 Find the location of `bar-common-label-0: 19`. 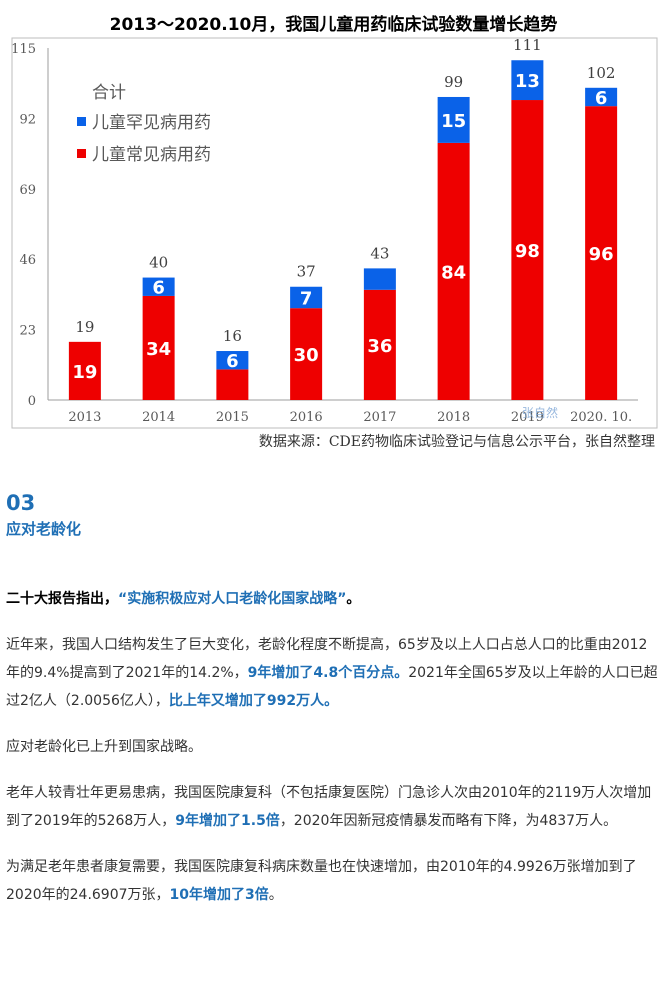

bar-common-label-0: 19 is located at coordinates (84, 372).